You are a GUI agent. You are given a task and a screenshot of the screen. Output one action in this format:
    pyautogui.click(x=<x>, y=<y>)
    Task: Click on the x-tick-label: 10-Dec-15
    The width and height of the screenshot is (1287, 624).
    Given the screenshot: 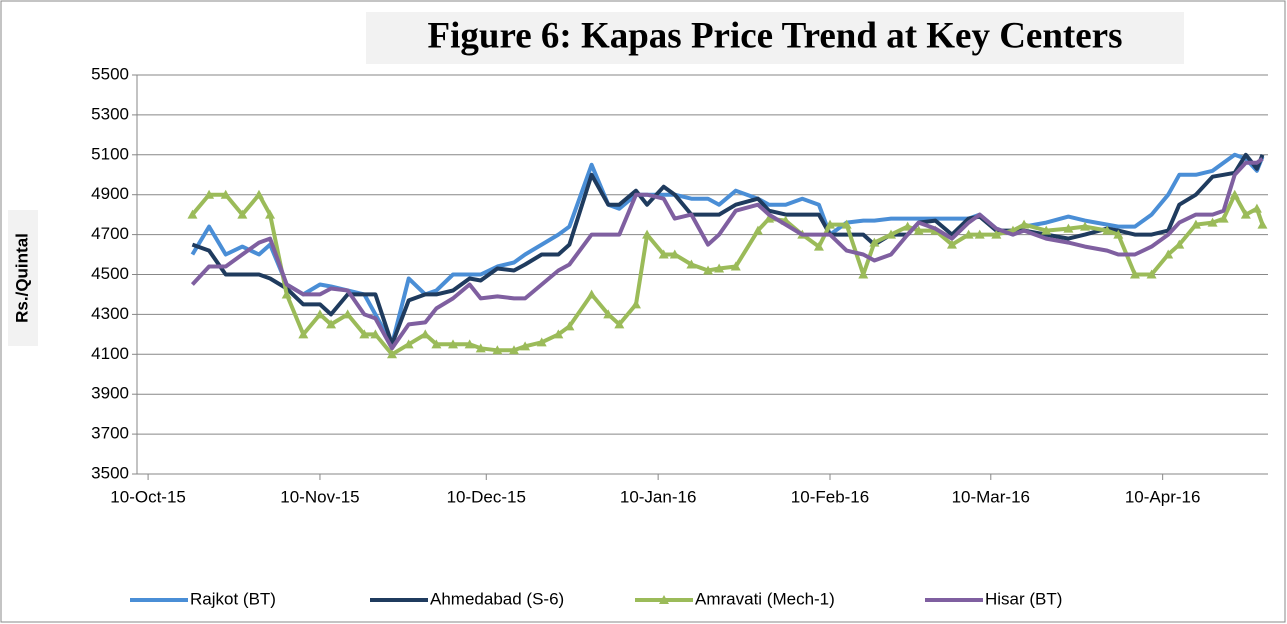 What is the action you would take?
    pyautogui.click(x=486, y=496)
    